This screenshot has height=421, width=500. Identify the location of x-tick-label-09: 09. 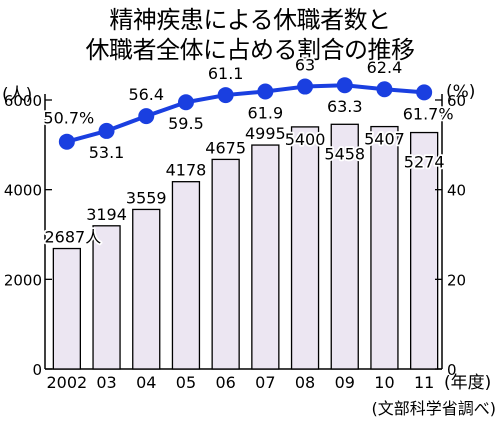
(345, 382).